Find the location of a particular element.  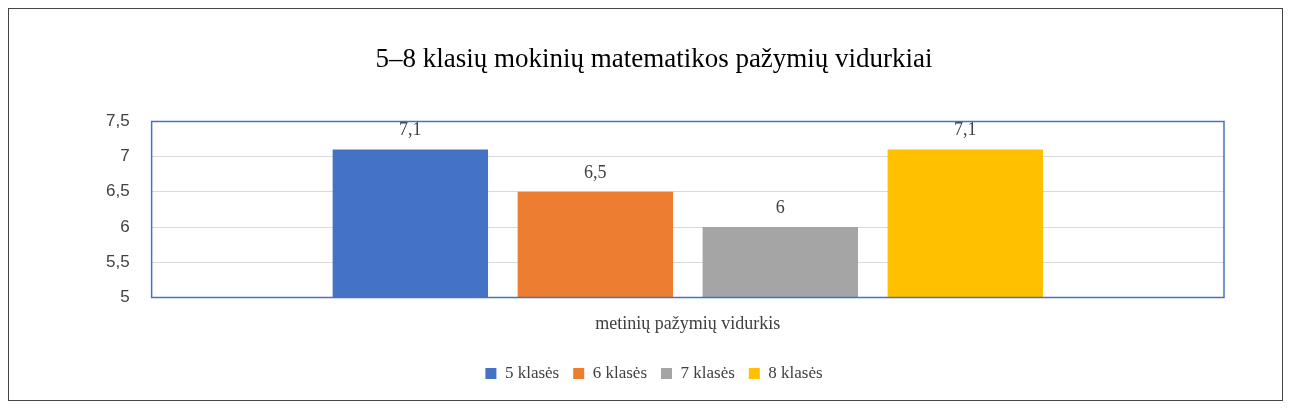

legend-label: 8 klasės is located at coordinates (795, 372).